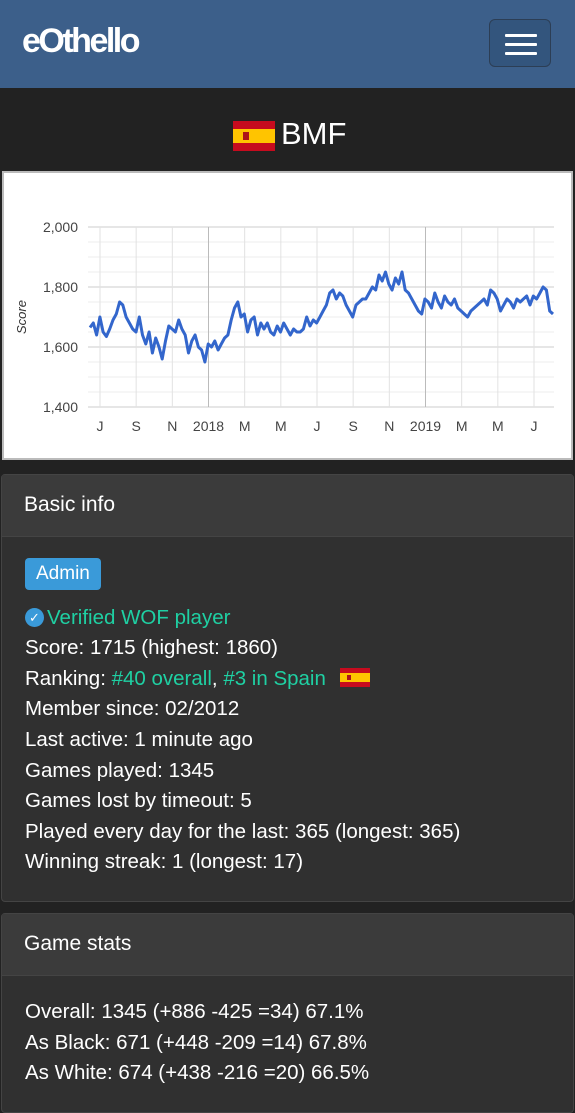 The image size is (575, 1113). What do you see at coordinates (70, 504) in the screenshot?
I see `basic-info-title: Basic info` at bounding box center [70, 504].